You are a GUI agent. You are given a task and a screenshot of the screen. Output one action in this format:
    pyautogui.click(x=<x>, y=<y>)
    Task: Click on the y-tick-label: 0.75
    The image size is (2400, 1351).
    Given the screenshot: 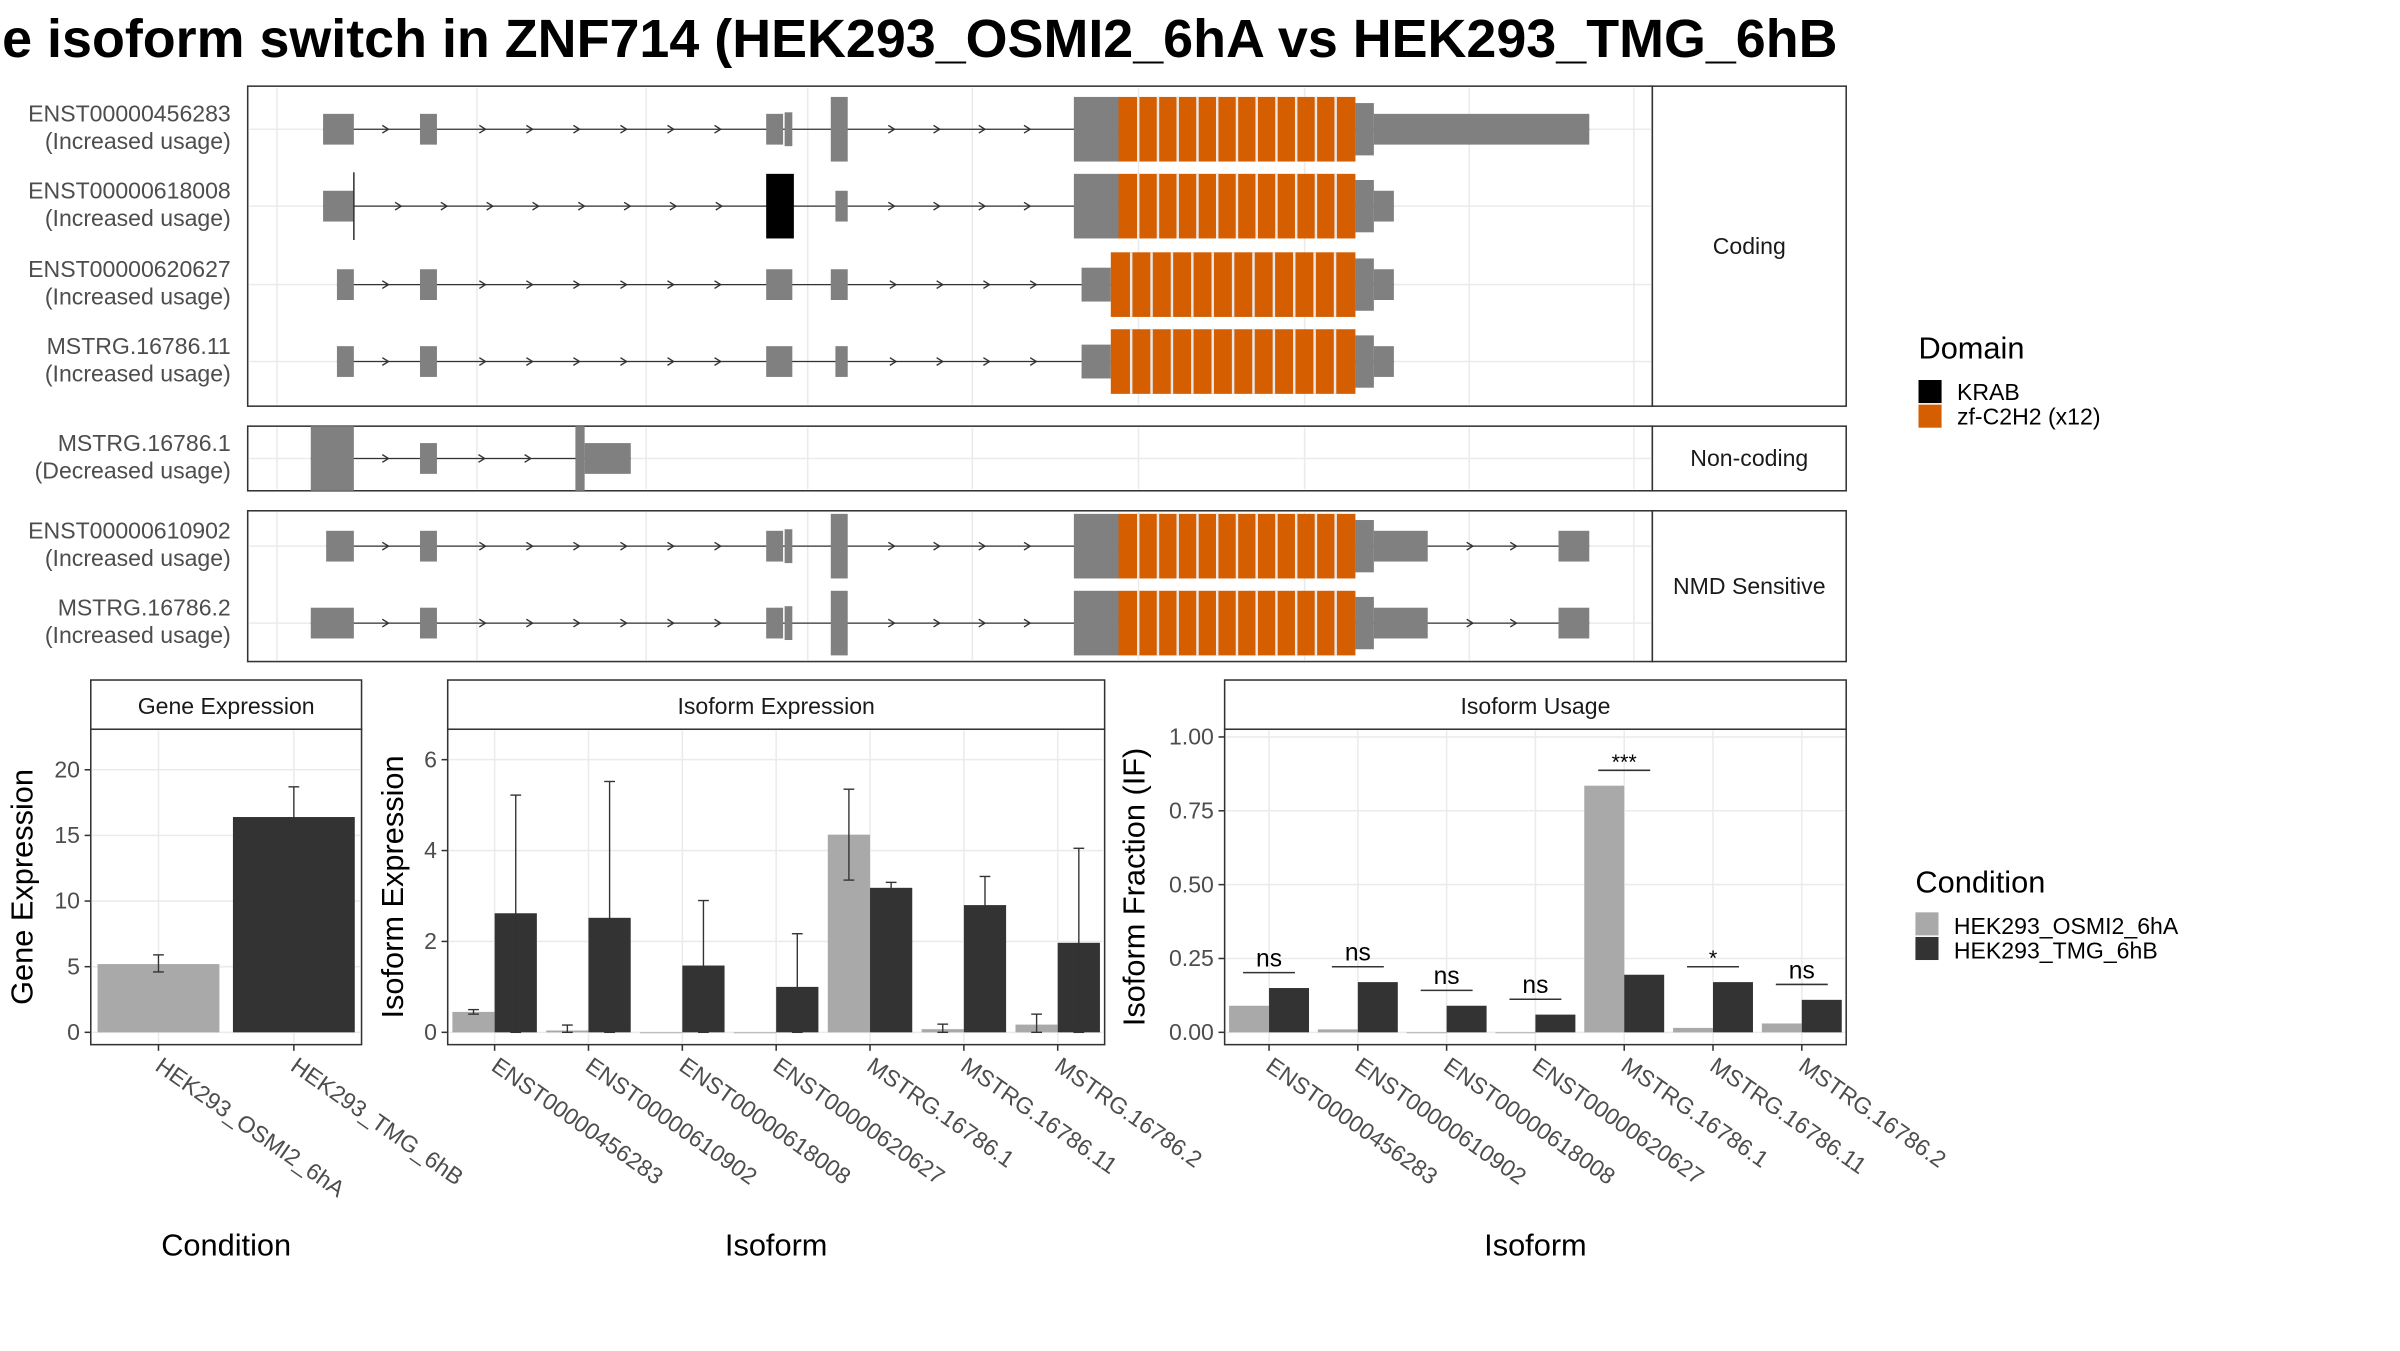 What is the action you would take?
    pyautogui.click(x=1191, y=810)
    